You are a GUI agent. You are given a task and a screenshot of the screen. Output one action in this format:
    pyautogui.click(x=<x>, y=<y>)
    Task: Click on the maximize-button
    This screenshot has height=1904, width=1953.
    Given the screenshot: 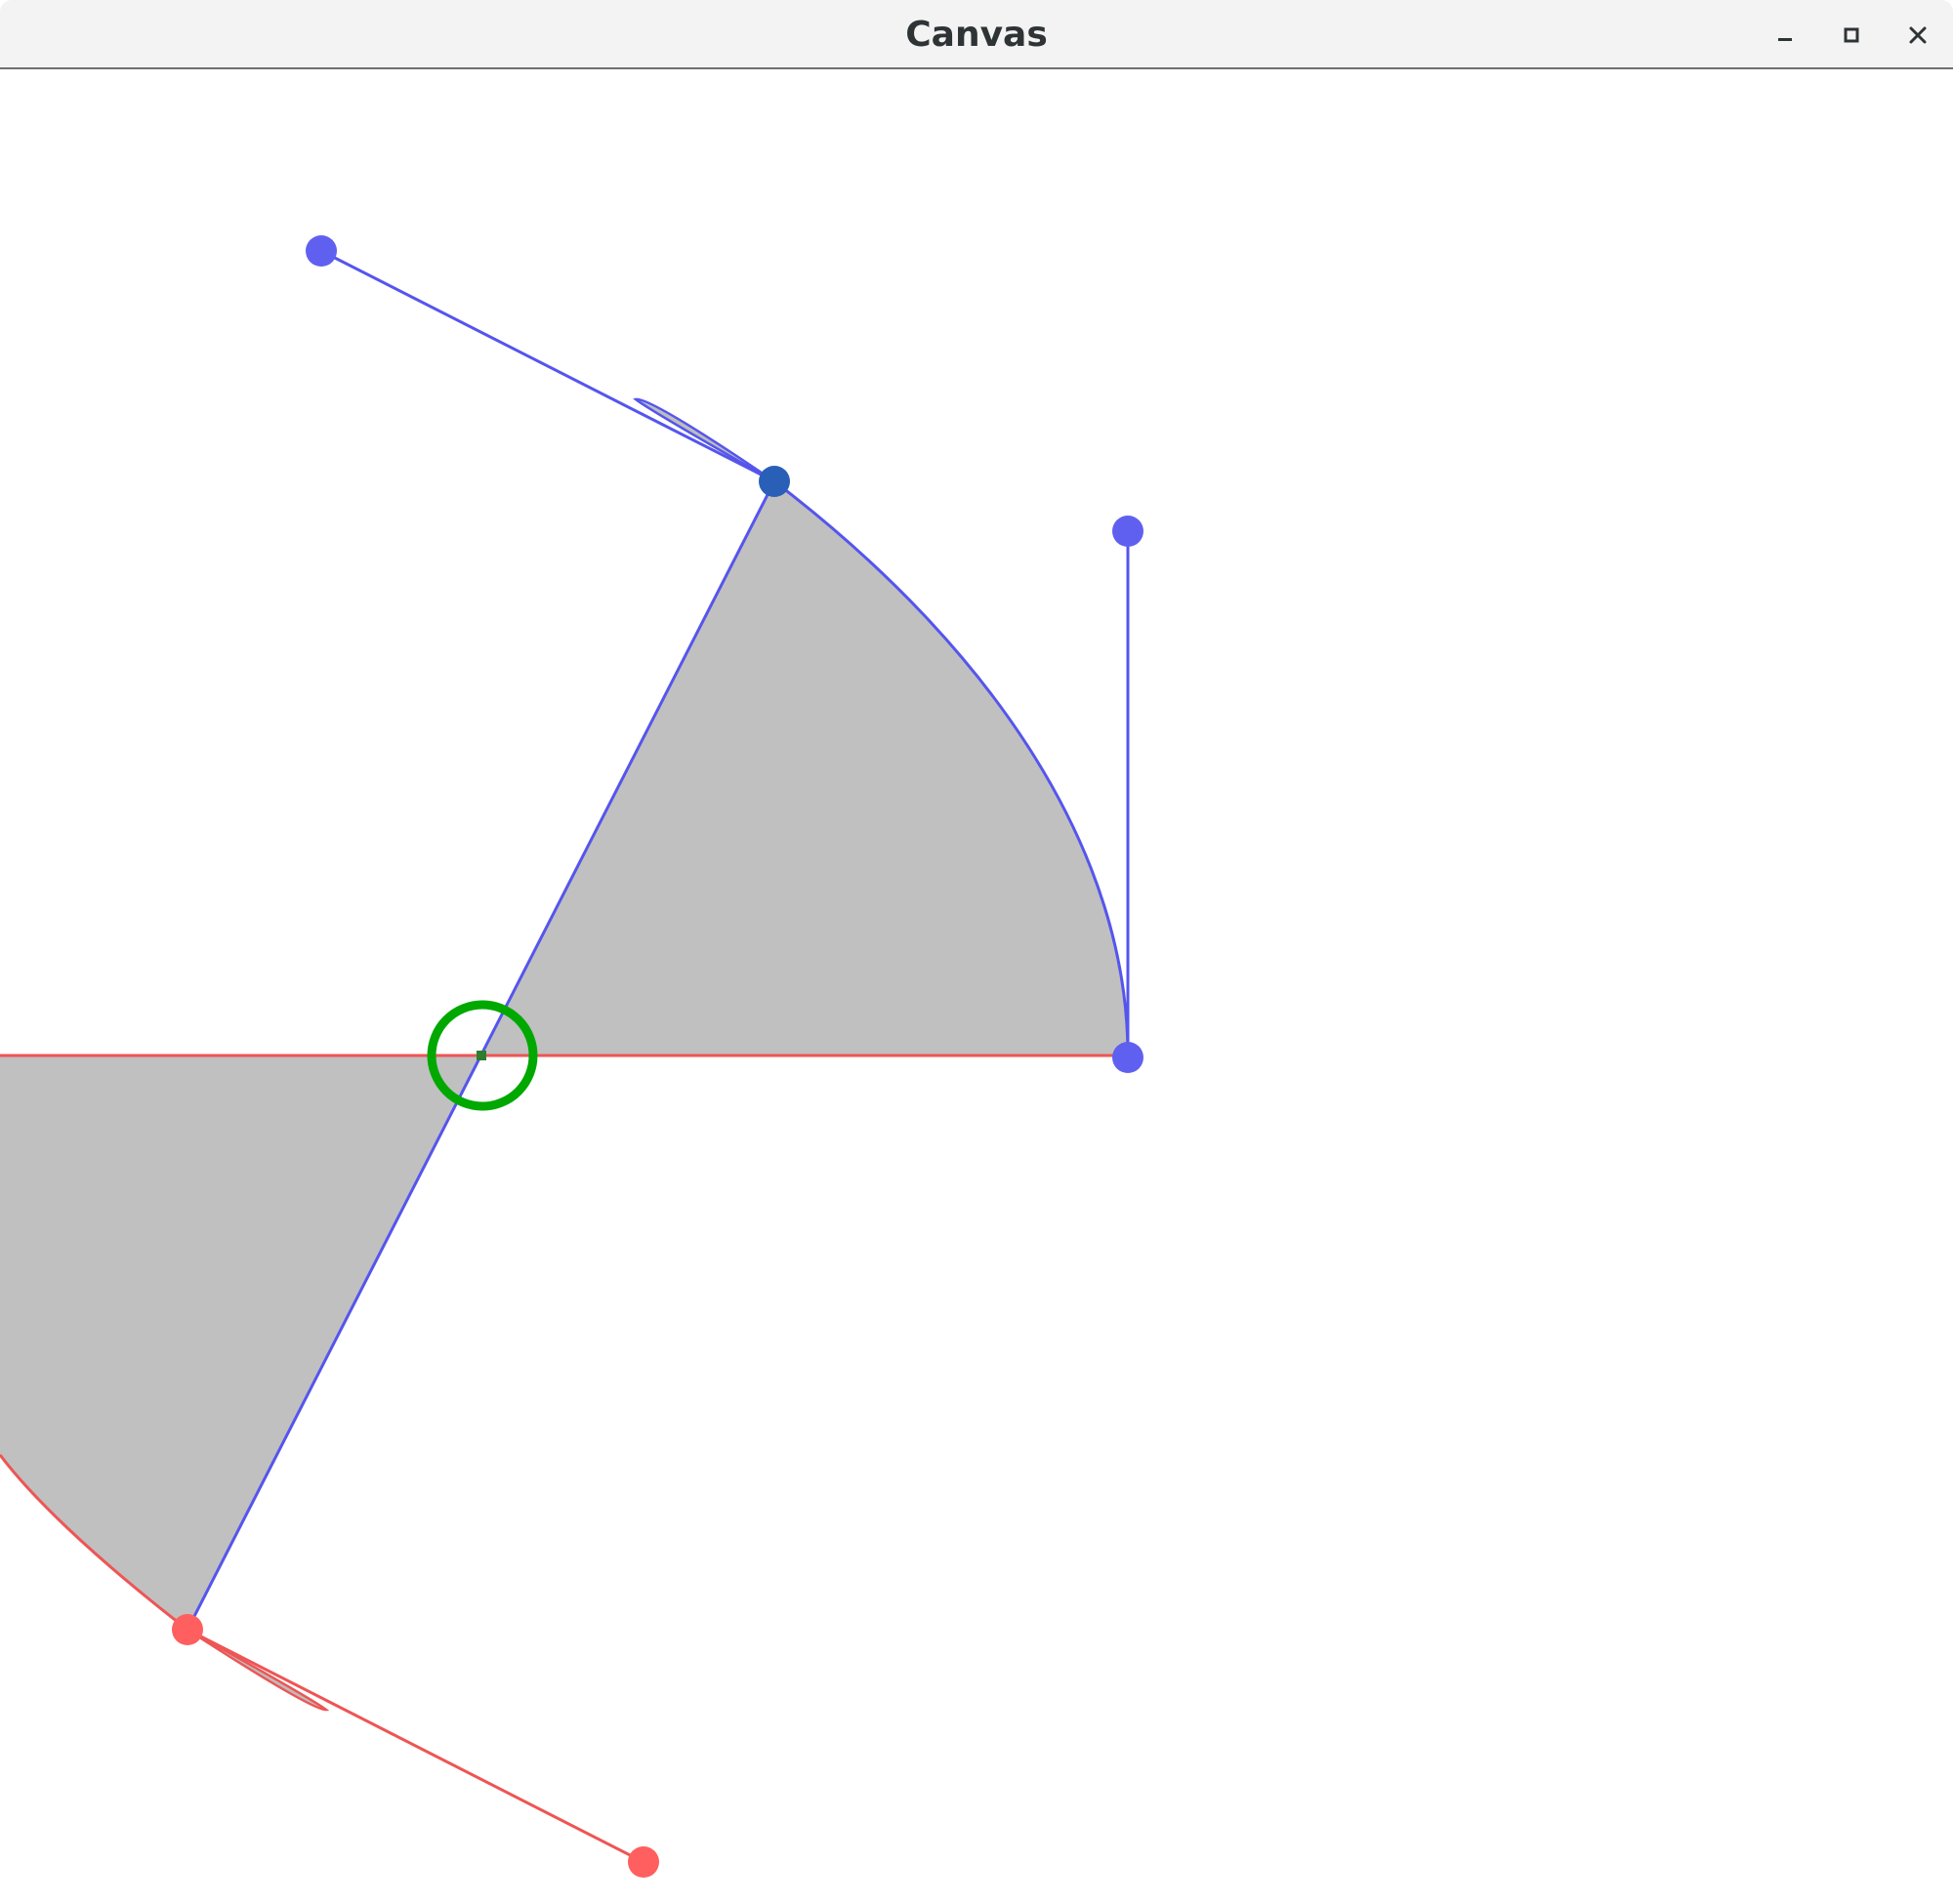 What is the action you would take?
    pyautogui.click(x=1851, y=35)
    